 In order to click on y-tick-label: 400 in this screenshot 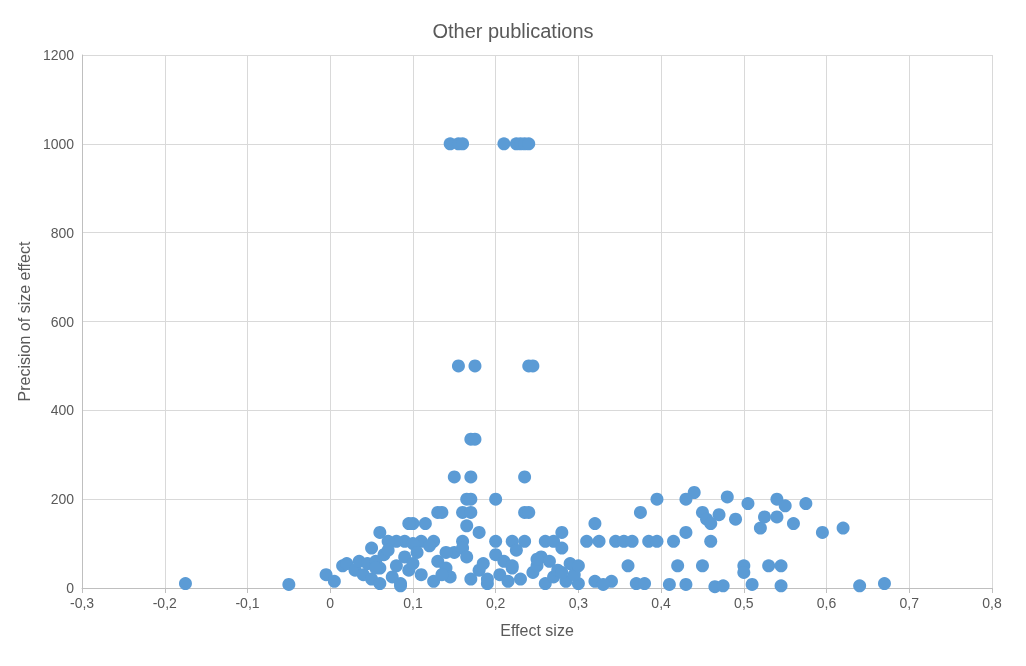, I will do `click(62, 410)`.